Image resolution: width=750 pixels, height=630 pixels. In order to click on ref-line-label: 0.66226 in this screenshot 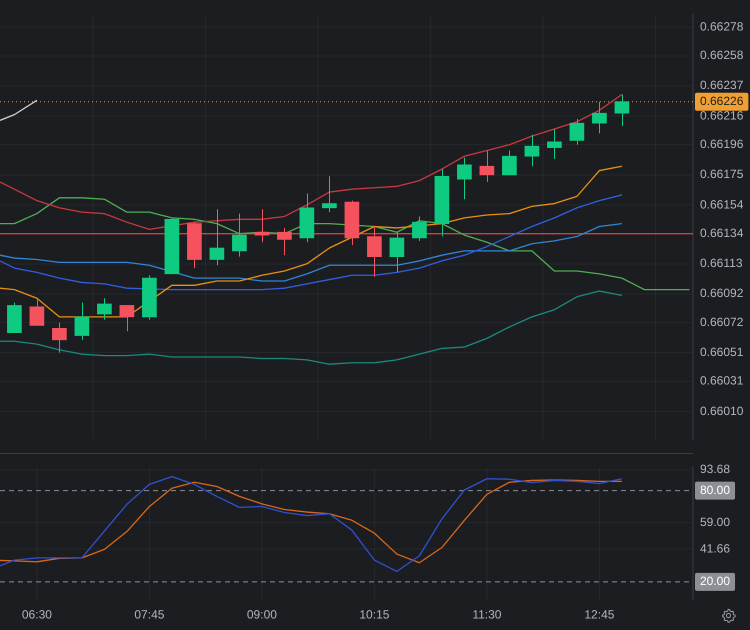, I will do `click(722, 101)`.